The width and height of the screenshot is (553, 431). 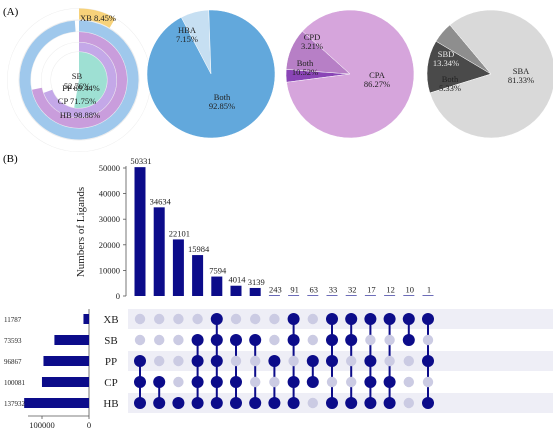 What do you see at coordinates (110, 320) in the screenshot?
I see `set-label-xb: XB` at bounding box center [110, 320].